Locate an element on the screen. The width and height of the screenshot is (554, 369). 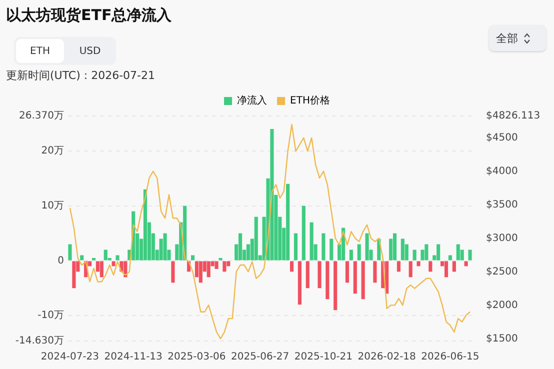
y2-tick-label: $4000 is located at coordinates (502, 171).